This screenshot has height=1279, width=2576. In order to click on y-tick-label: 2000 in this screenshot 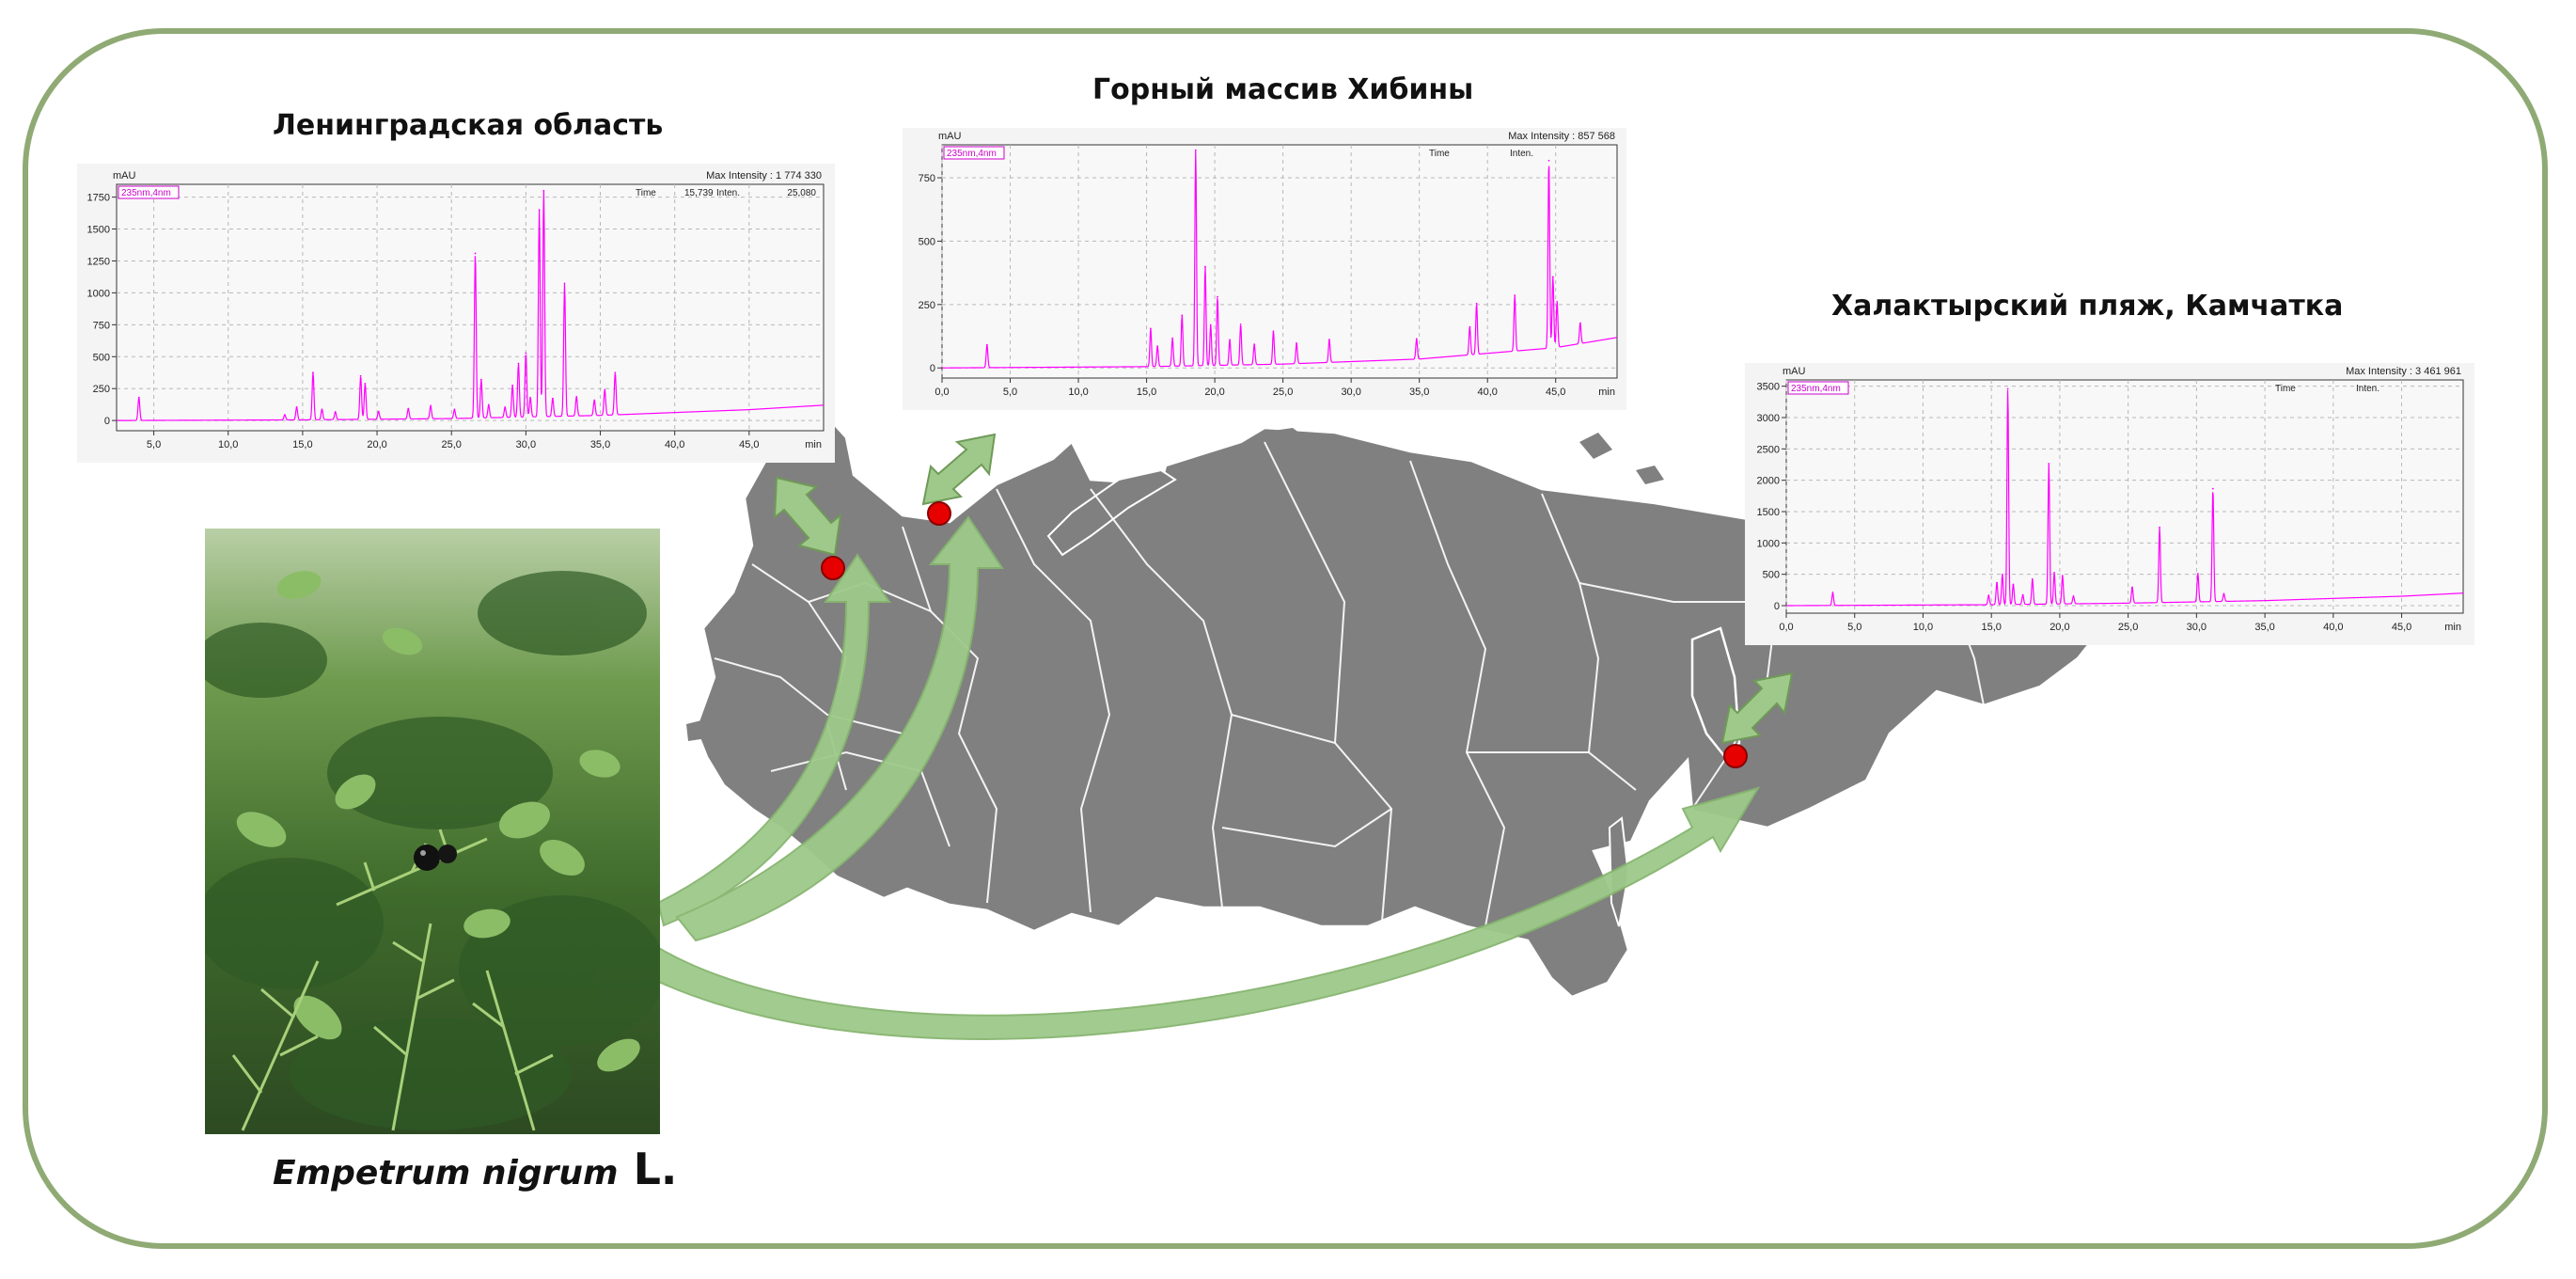, I will do `click(1769, 481)`.